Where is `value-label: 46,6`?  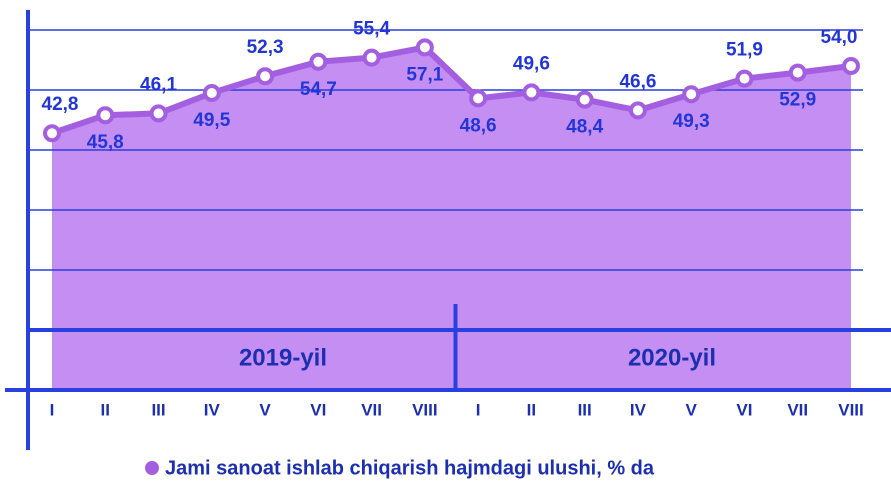 value-label: 46,6 is located at coordinates (637, 81).